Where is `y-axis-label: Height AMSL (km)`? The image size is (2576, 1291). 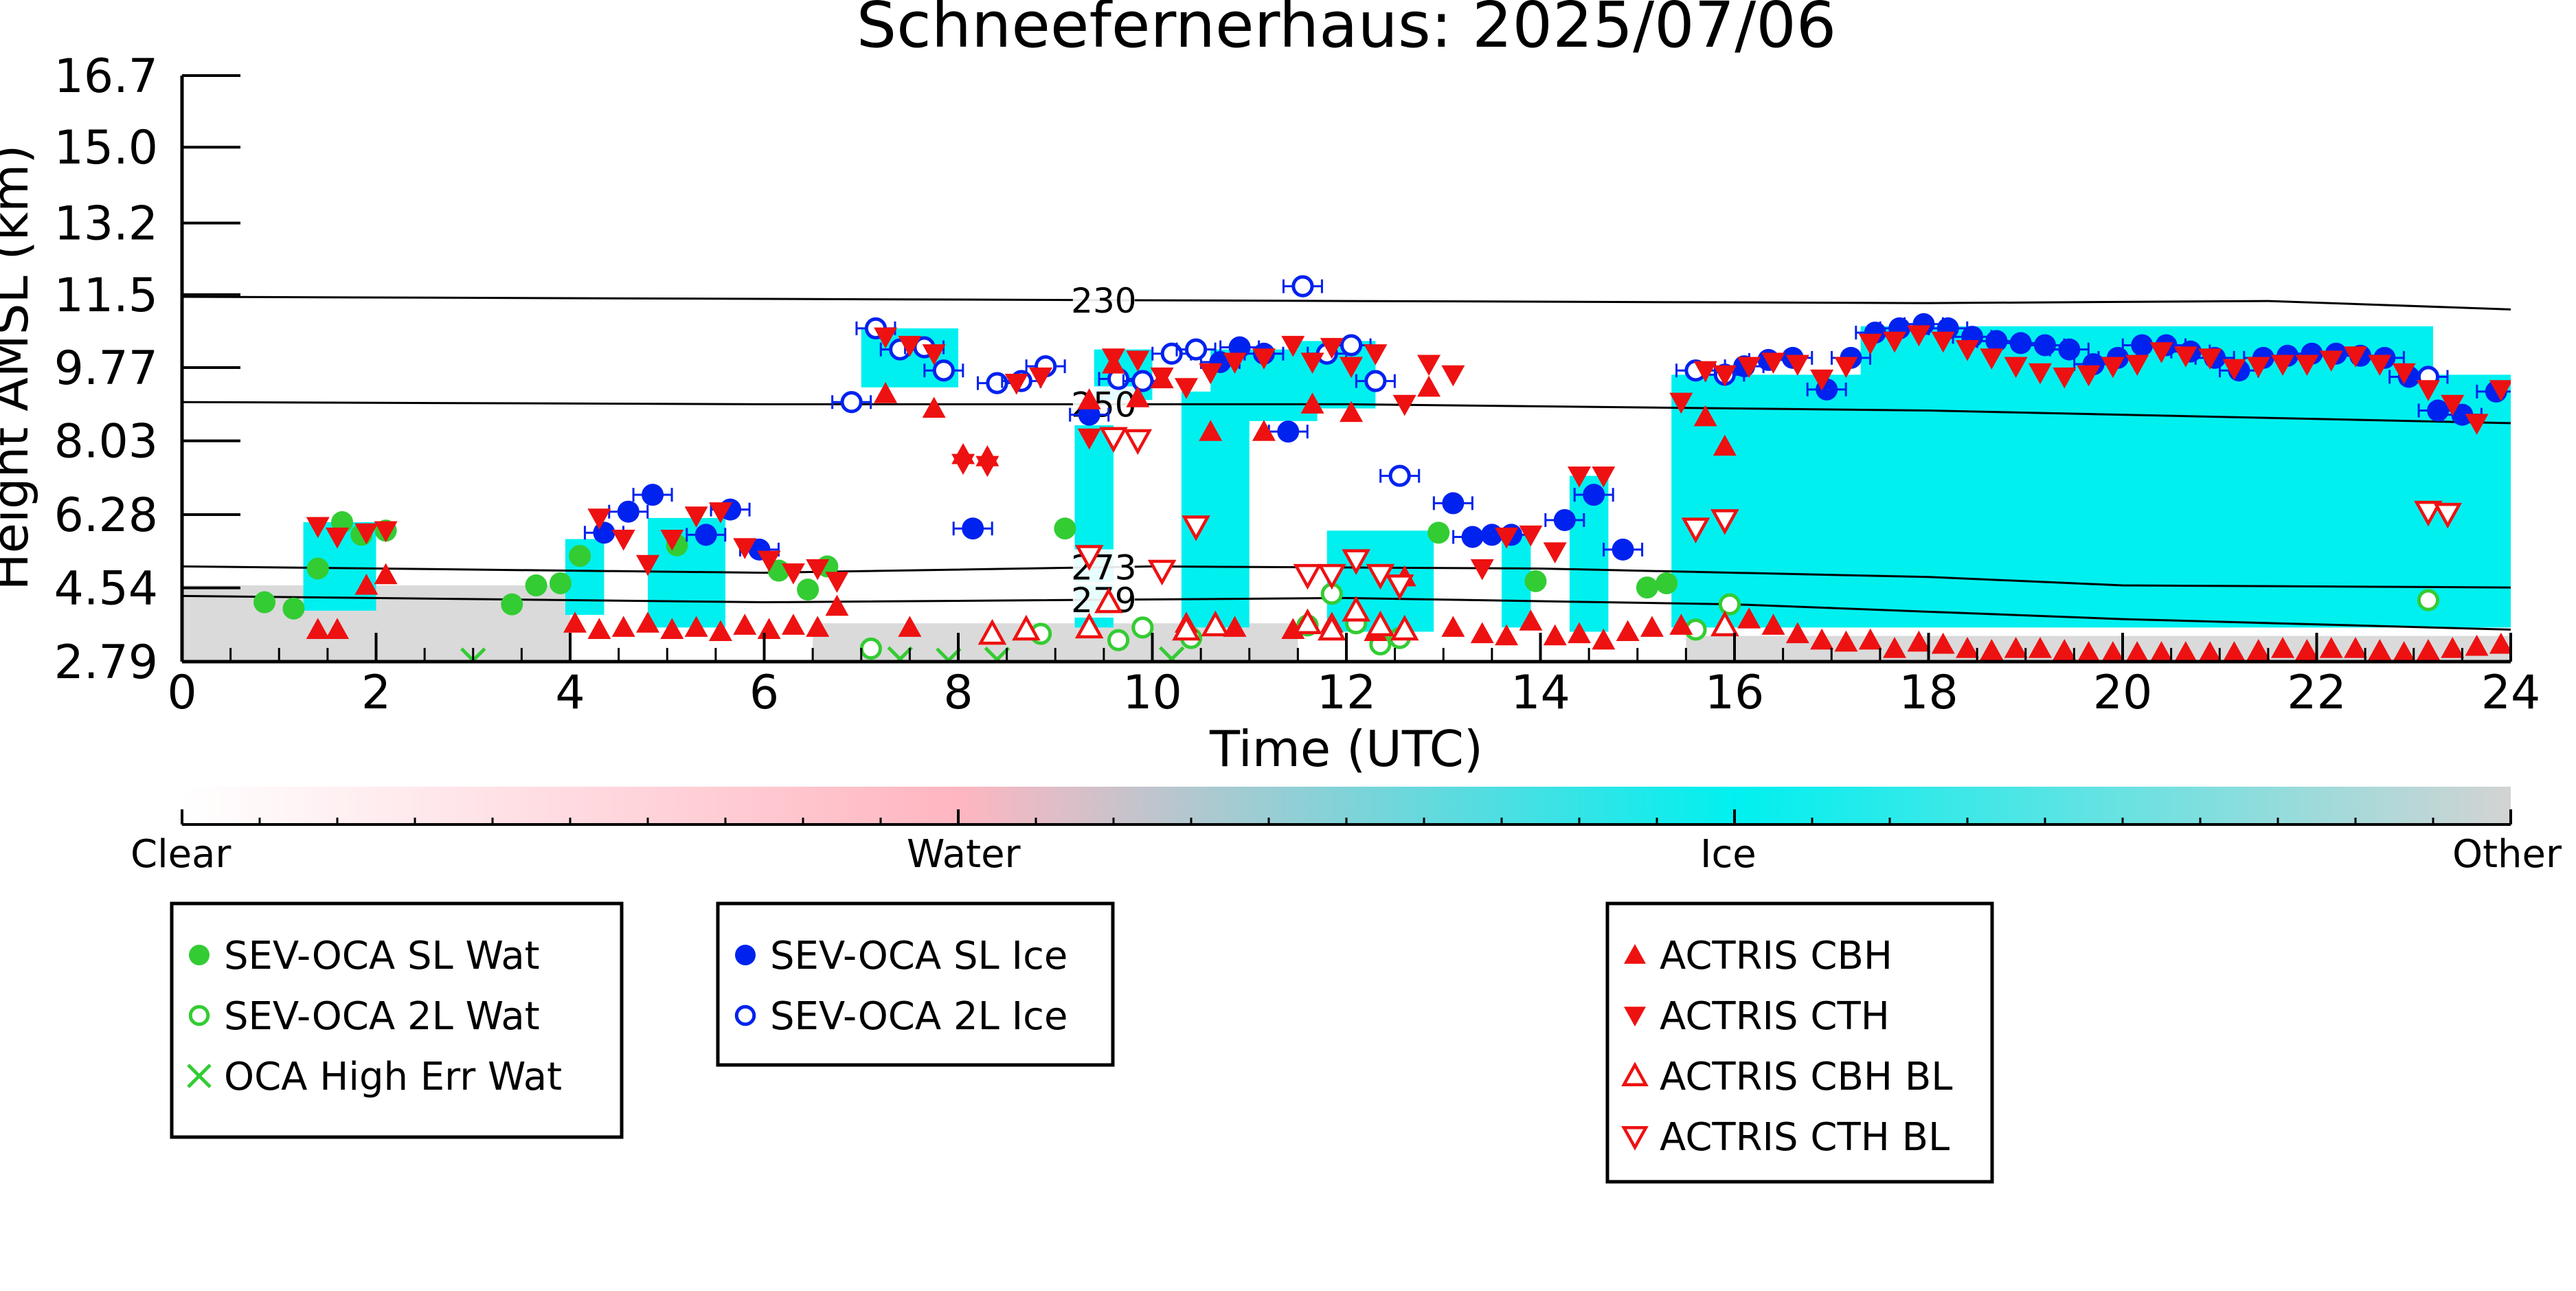 y-axis-label: Height AMSL (km) is located at coordinates (19, 368).